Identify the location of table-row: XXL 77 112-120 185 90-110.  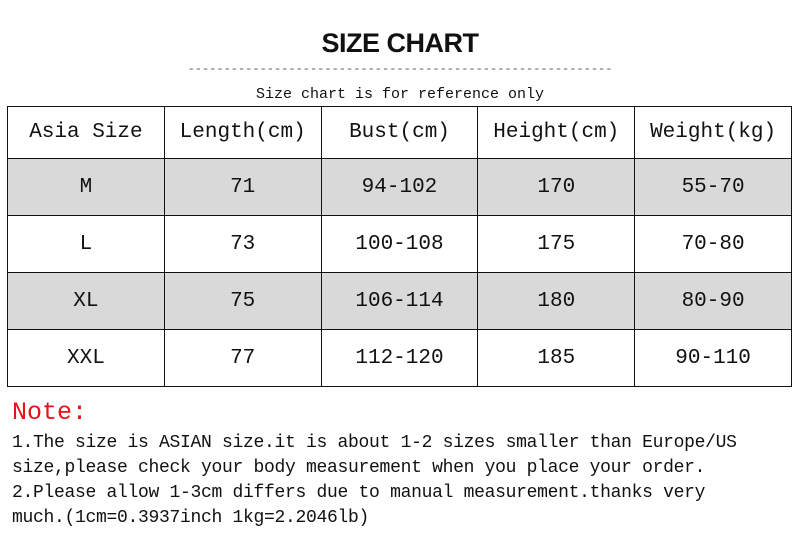
(399, 358).